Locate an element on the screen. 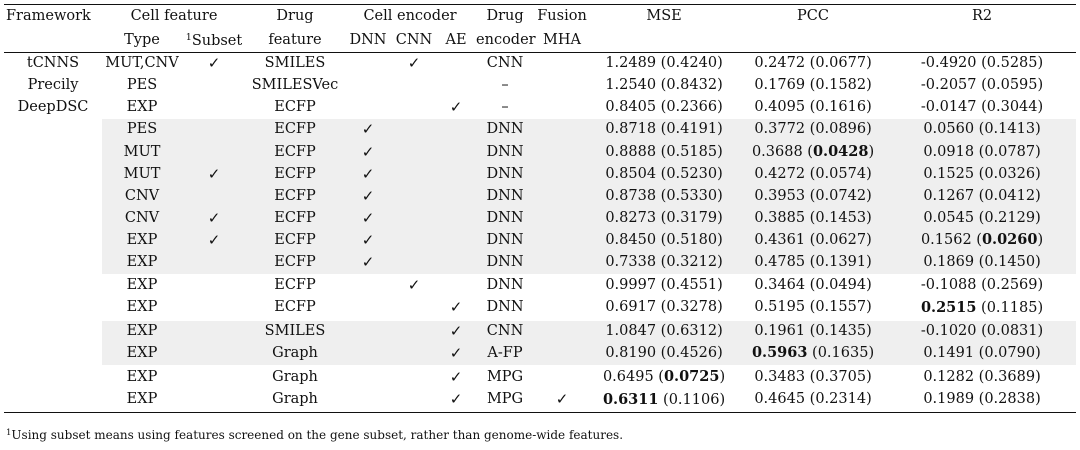 Image resolution: width=1080 pixels, height=450 pixels. cell-pcc-text-end: (0.1635) is located at coordinates (841, 353).